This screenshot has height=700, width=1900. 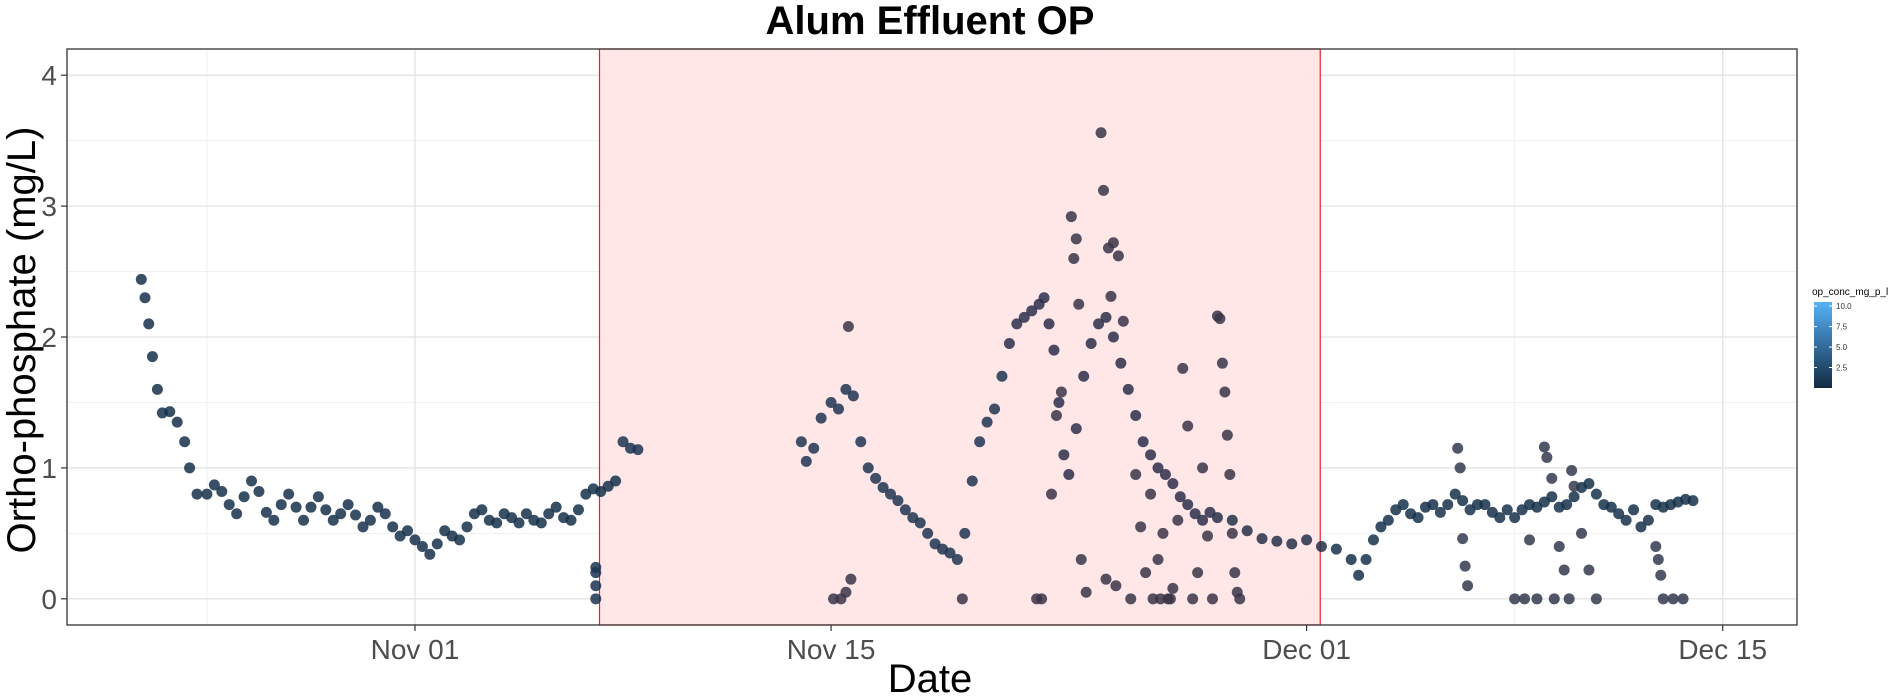 I want to click on colorbar-tick-label: 10.0, so click(x=1844, y=306).